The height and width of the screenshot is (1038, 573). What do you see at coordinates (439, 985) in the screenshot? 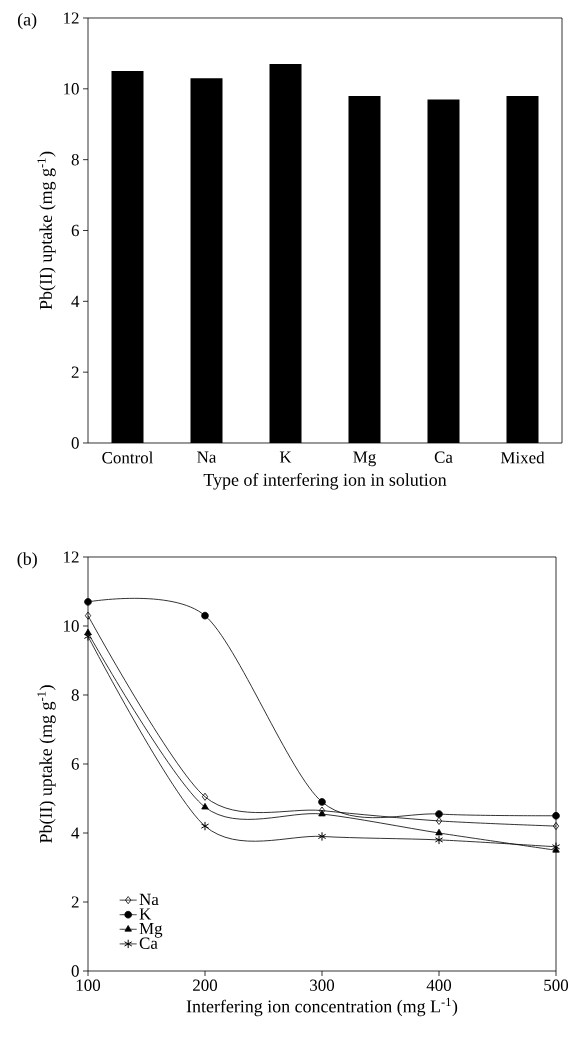
I see `x-tick-label: 400` at bounding box center [439, 985].